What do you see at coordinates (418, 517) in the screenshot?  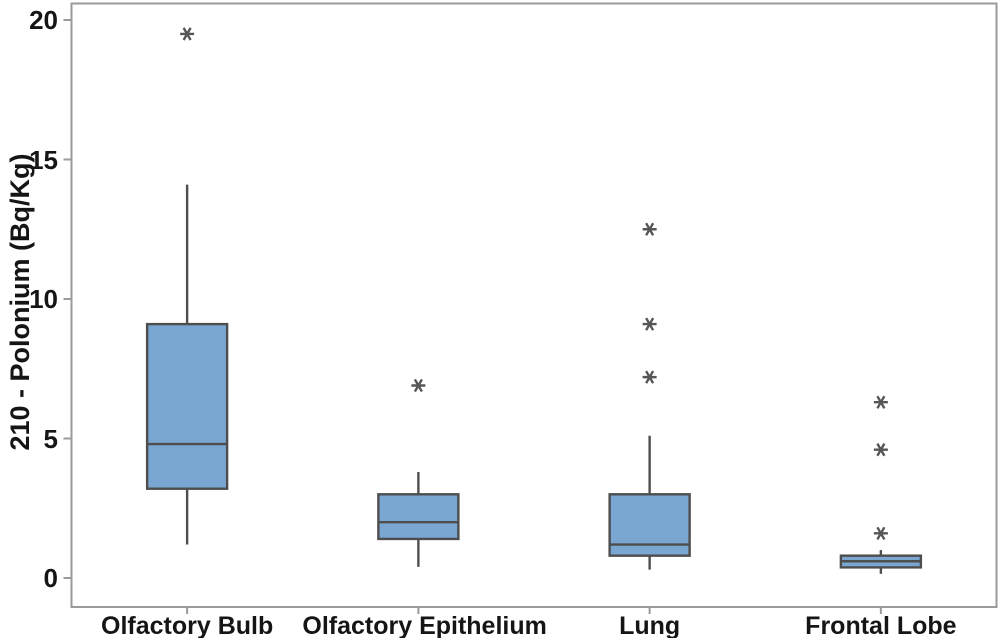 I see `iqr-box-olfactory-epithelium` at bounding box center [418, 517].